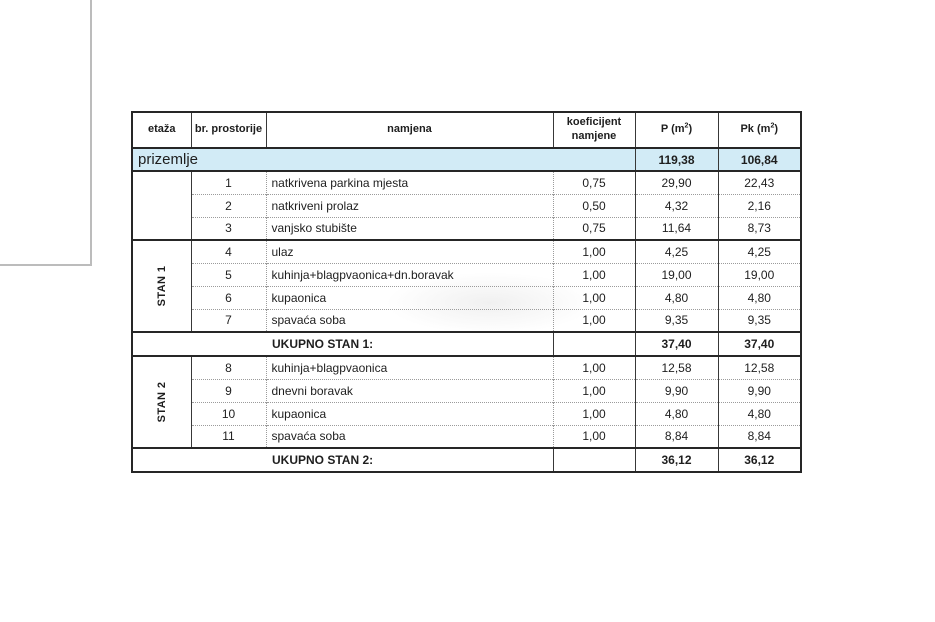 The height and width of the screenshot is (622, 935). I want to click on cell-p: 4,32, so click(676, 205).